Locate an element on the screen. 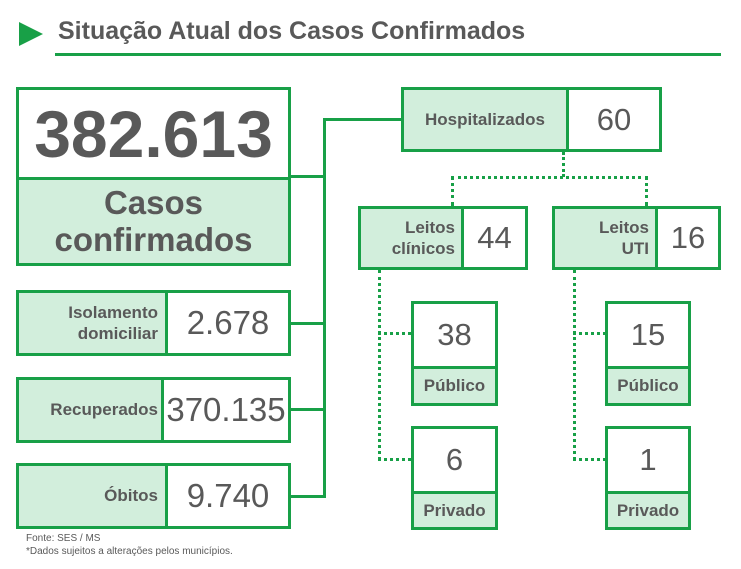  total-label-line1: Casos is located at coordinates (153, 202).